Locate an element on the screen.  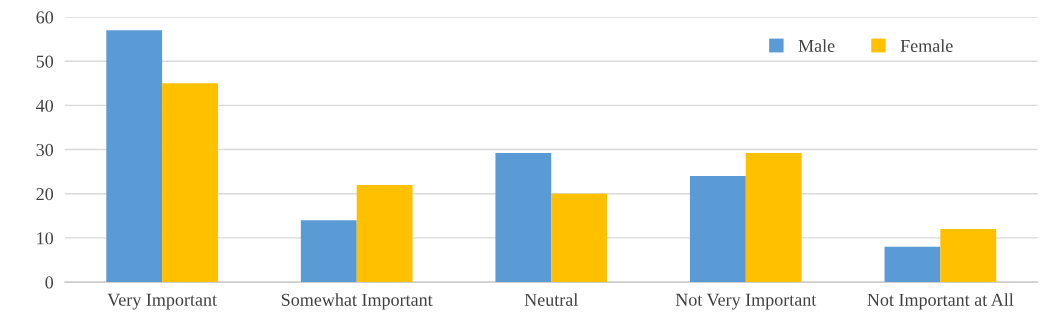
y-tick-label: 40 is located at coordinates (45, 105).